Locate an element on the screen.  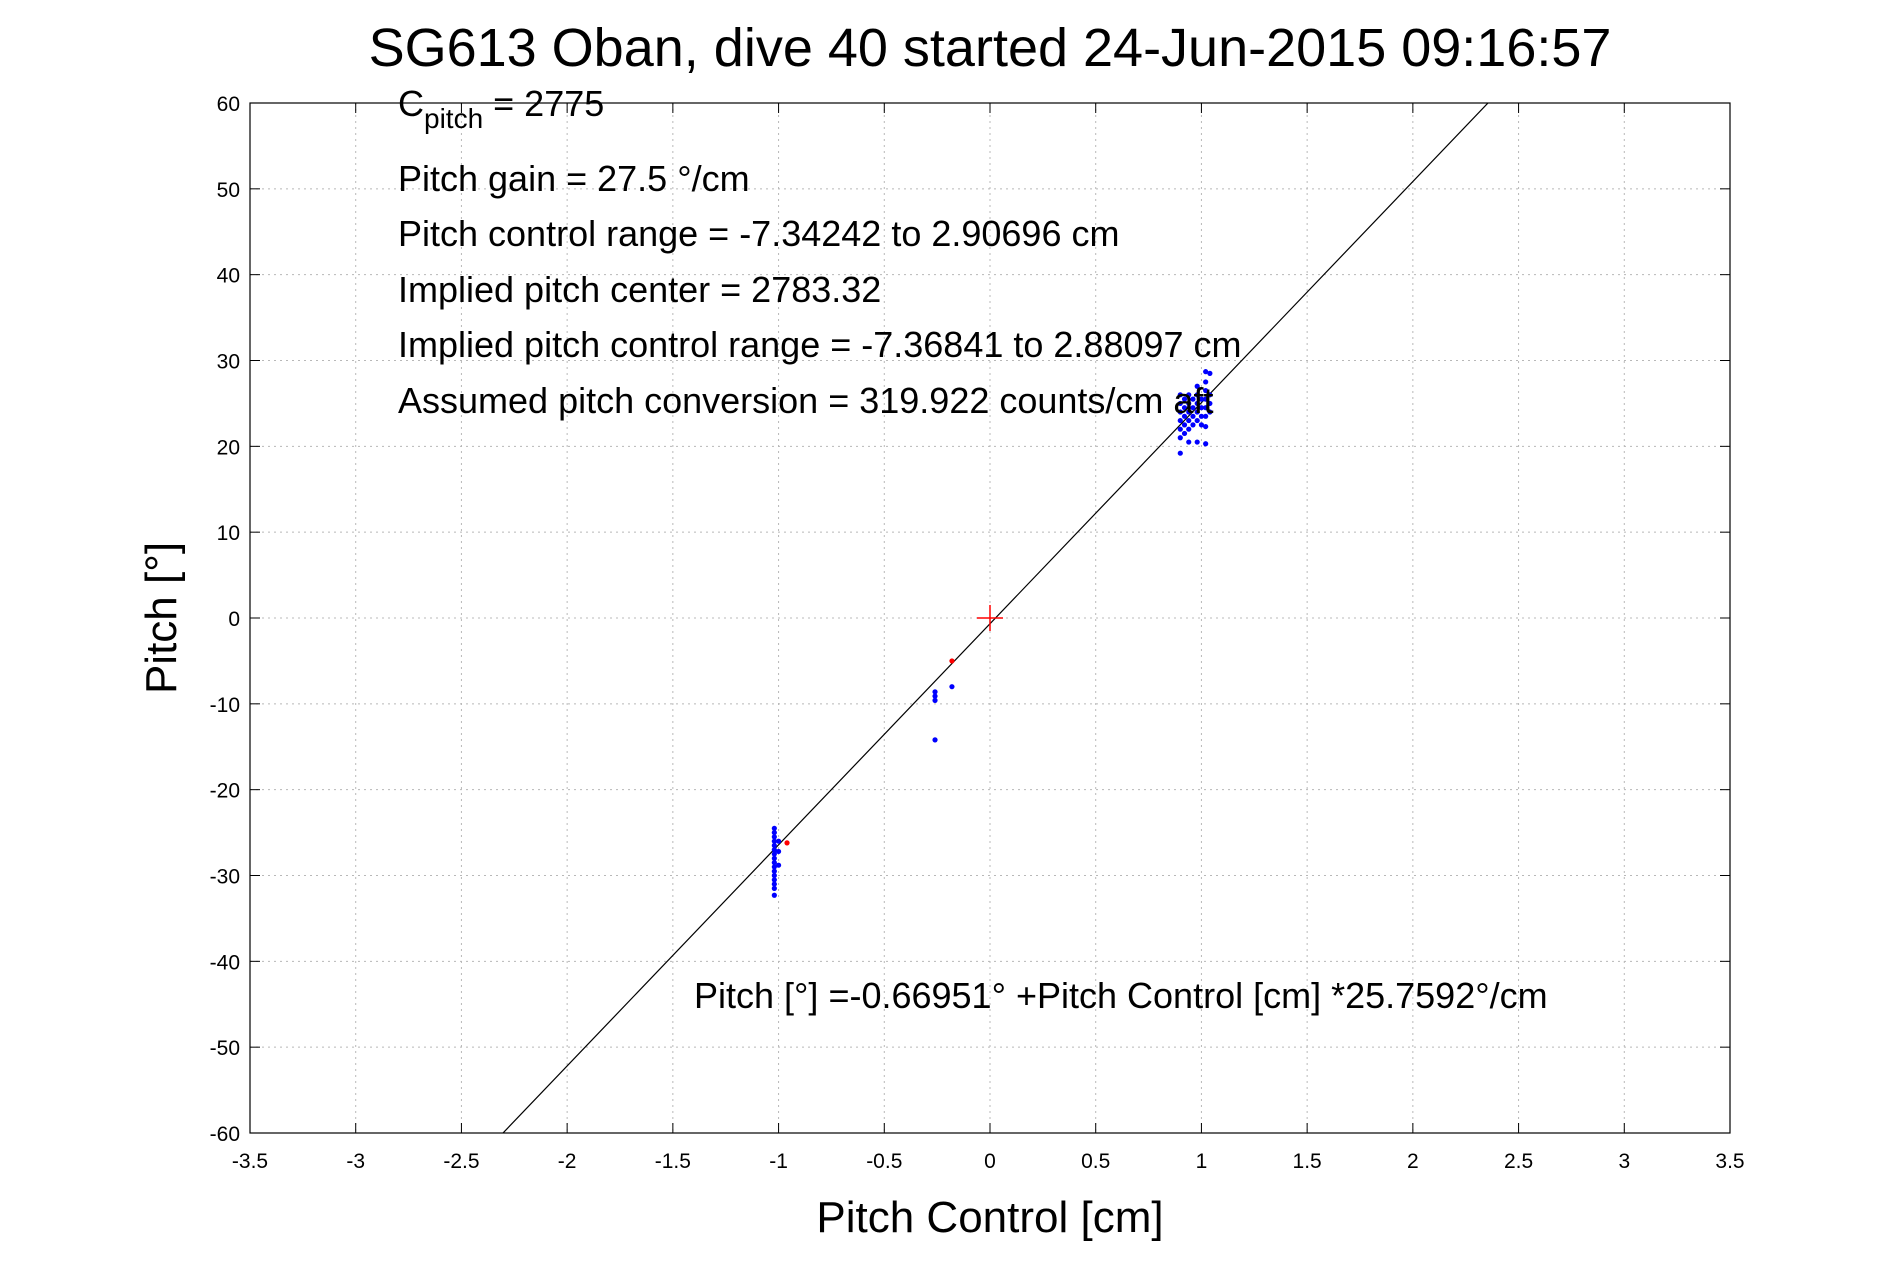
y-tick-label: 60 is located at coordinates (228, 104).